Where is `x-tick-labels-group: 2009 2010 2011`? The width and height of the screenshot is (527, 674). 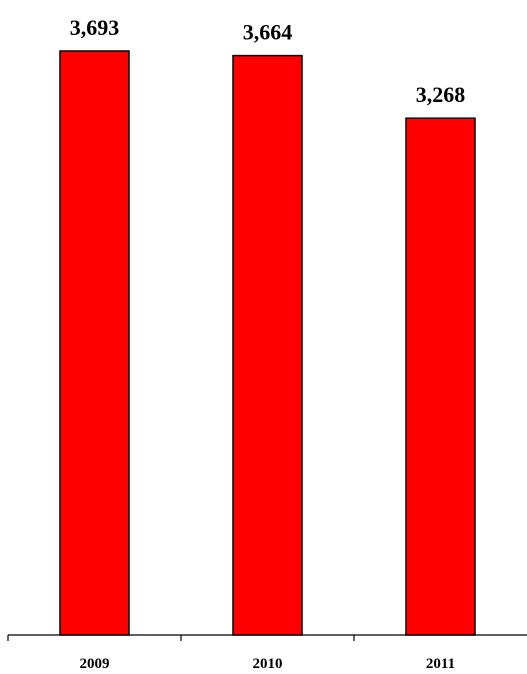 x-tick-labels-group: 2009 2010 2011 is located at coordinates (268, 664).